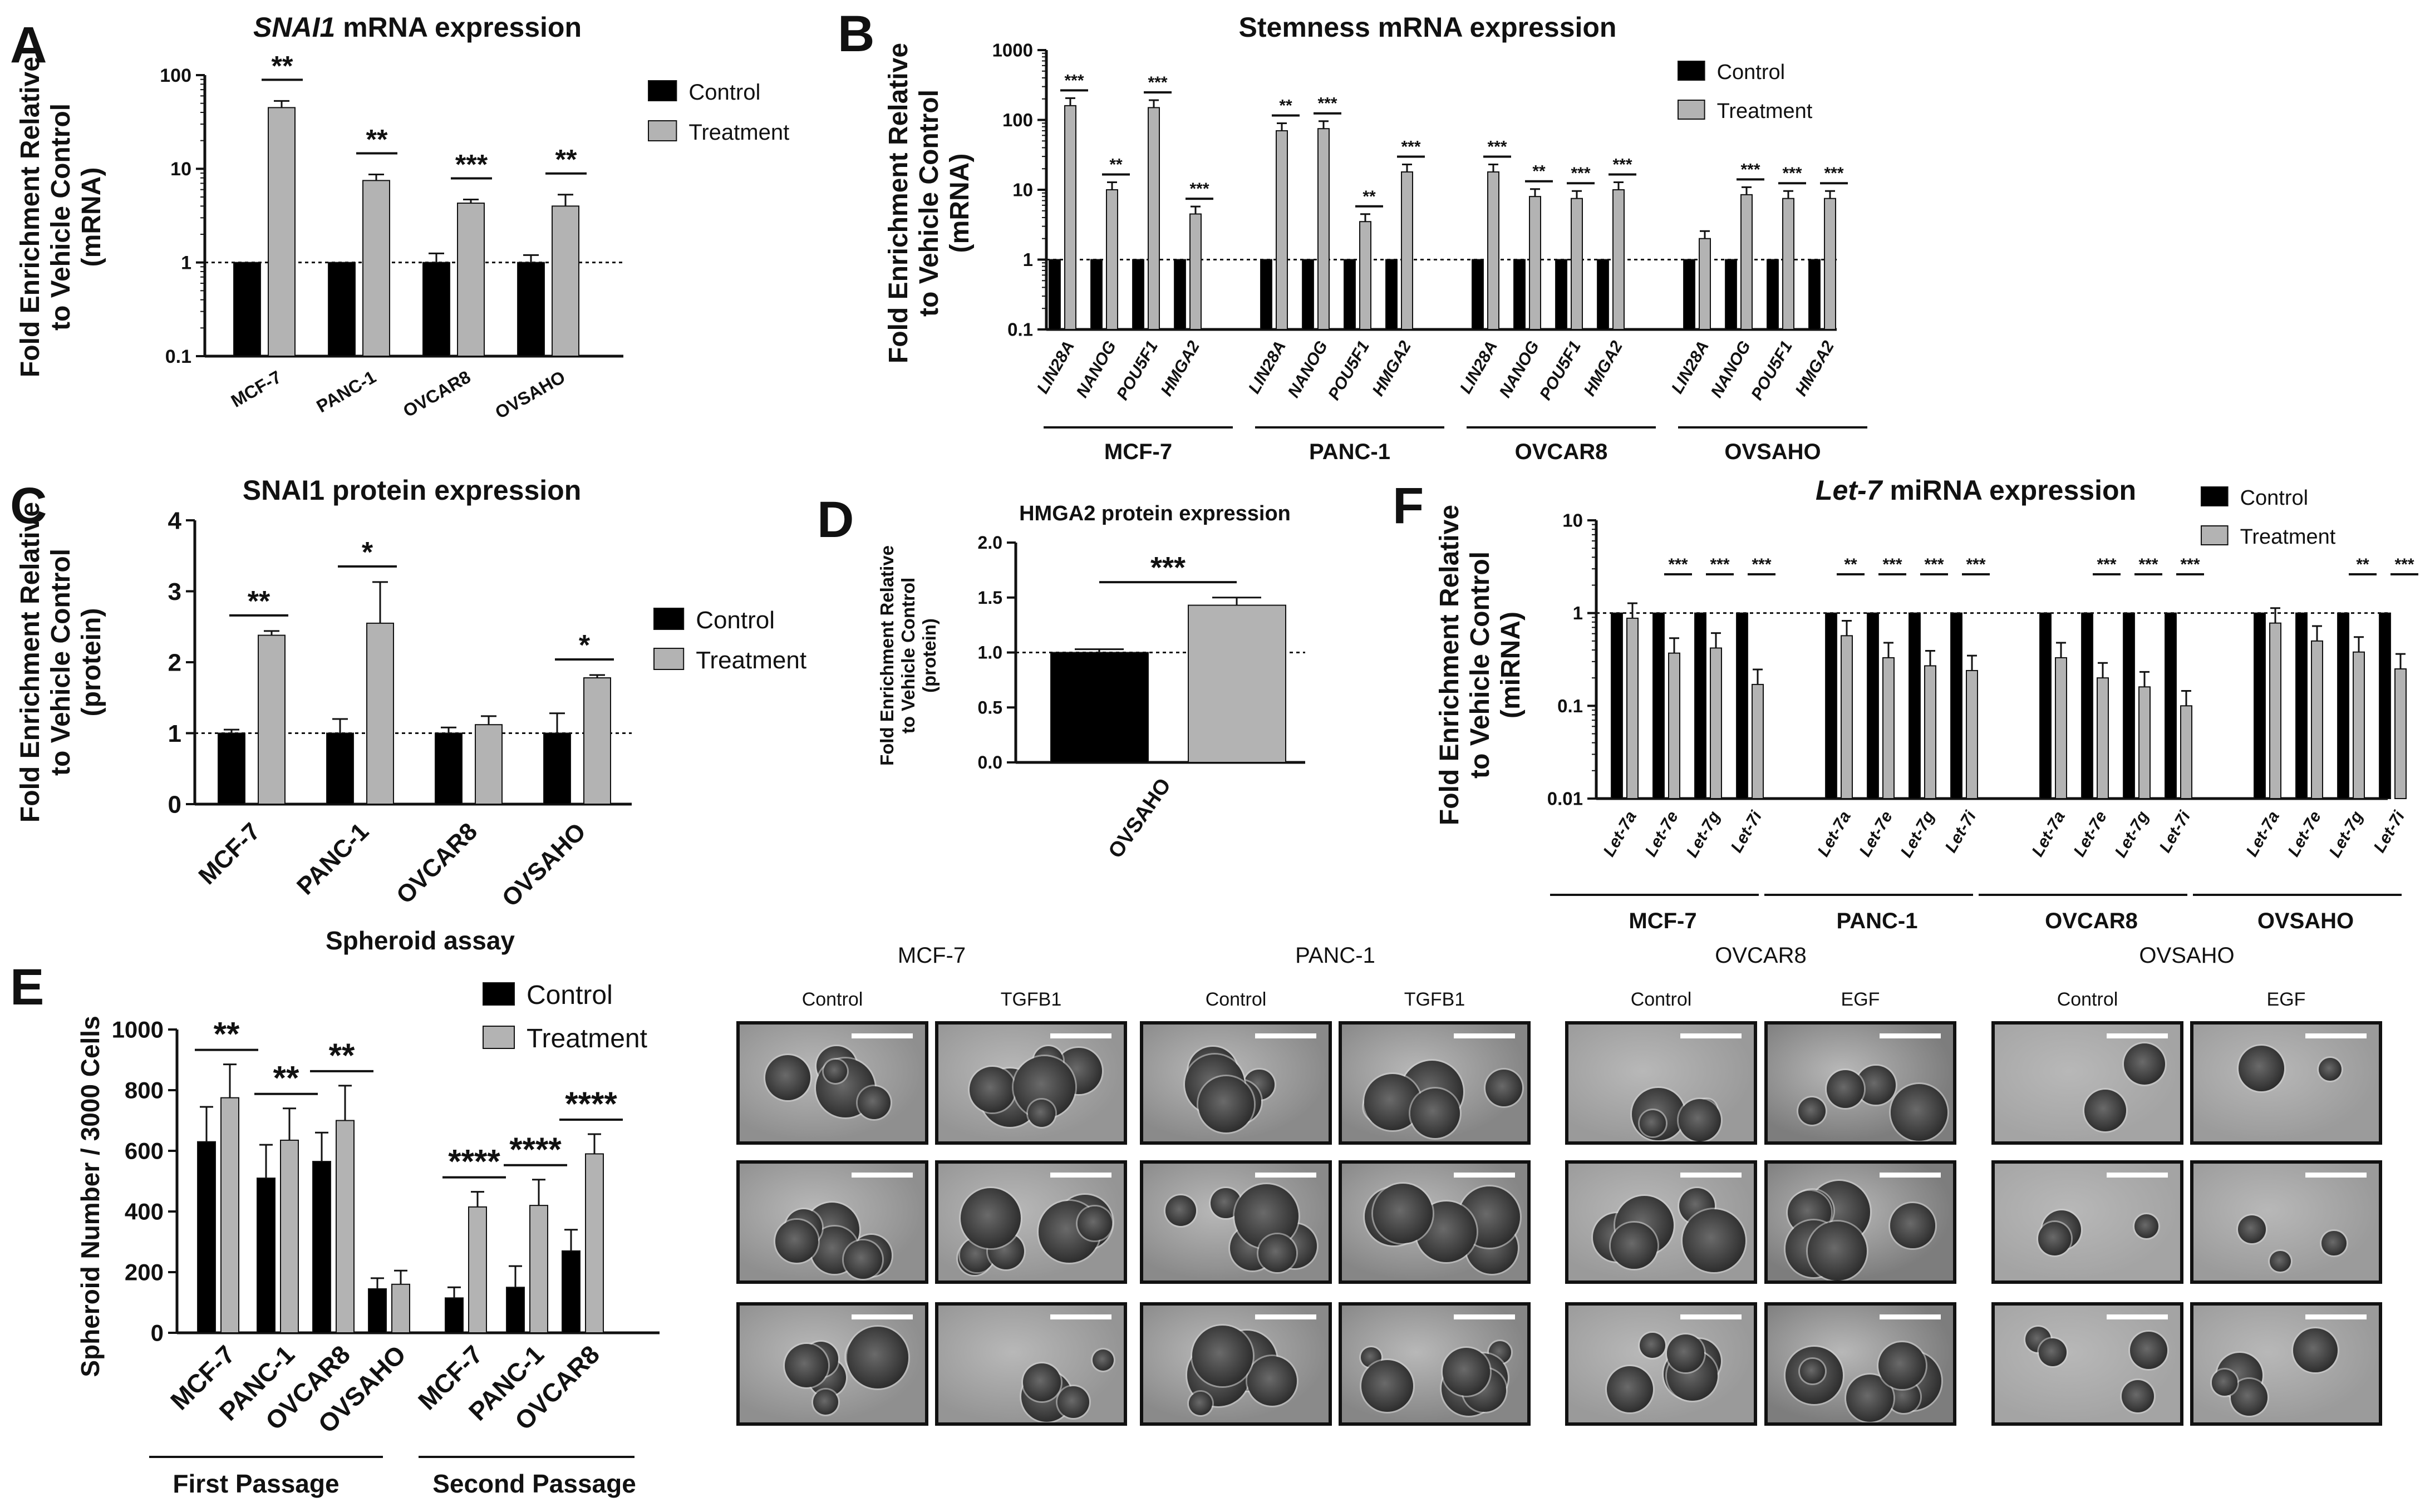  What do you see at coordinates (2048, 834) in the screenshot?
I see `panel-f-gene-label: Let-7a` at bounding box center [2048, 834].